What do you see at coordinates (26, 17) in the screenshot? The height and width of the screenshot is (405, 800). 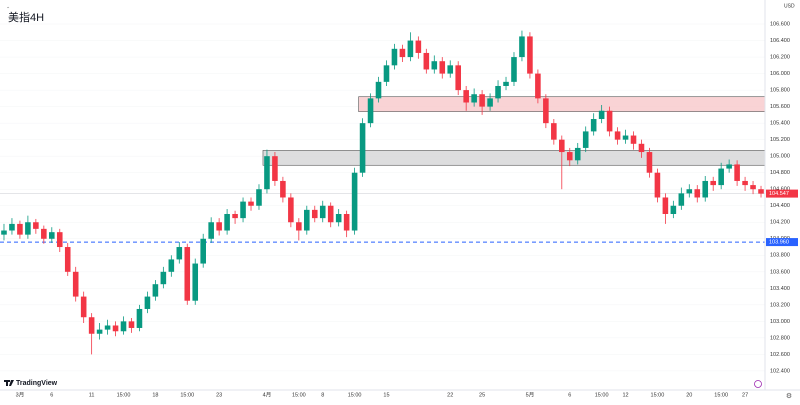 I see `chart-title: 美指4H` at bounding box center [26, 17].